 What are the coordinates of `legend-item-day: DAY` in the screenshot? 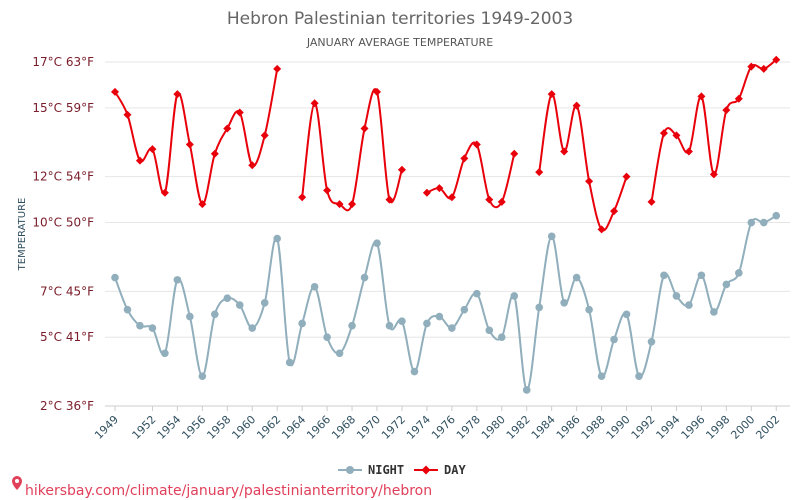 It's located at (440, 470).